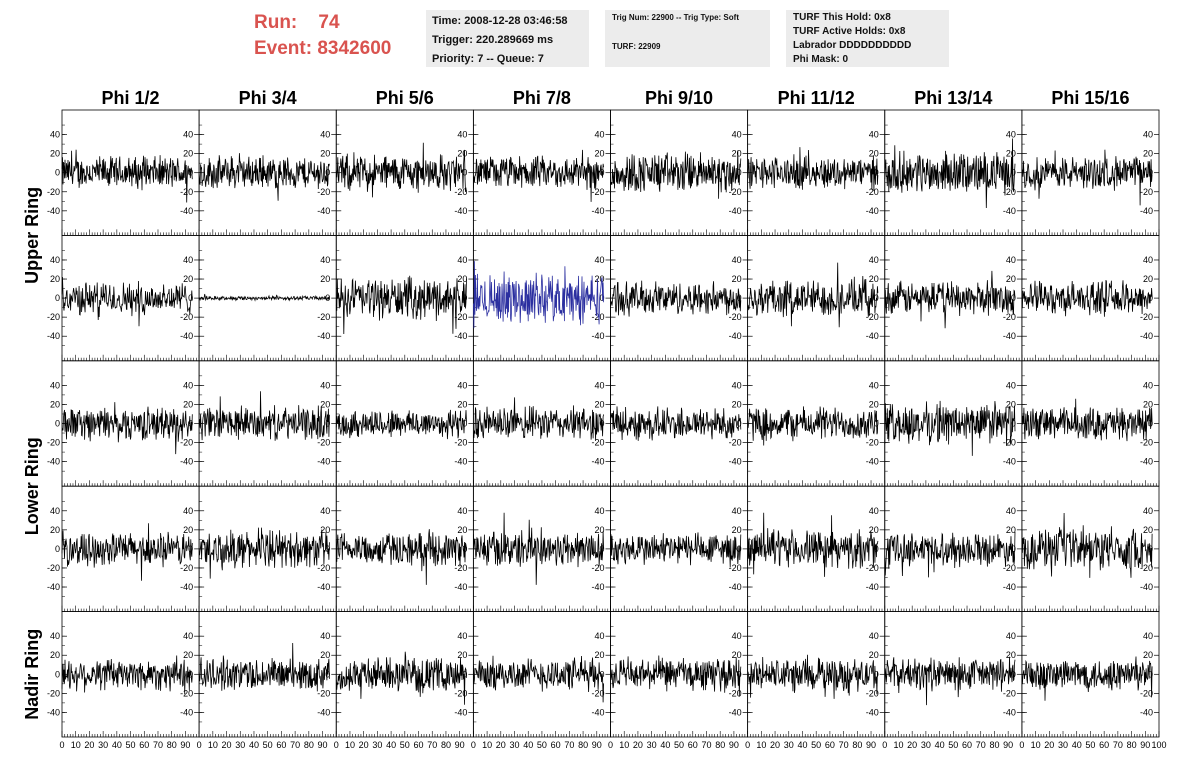 Image resolution: width=1196 pixels, height=772 pixels. I want to click on column-header: Phi 11/12, so click(816, 98).